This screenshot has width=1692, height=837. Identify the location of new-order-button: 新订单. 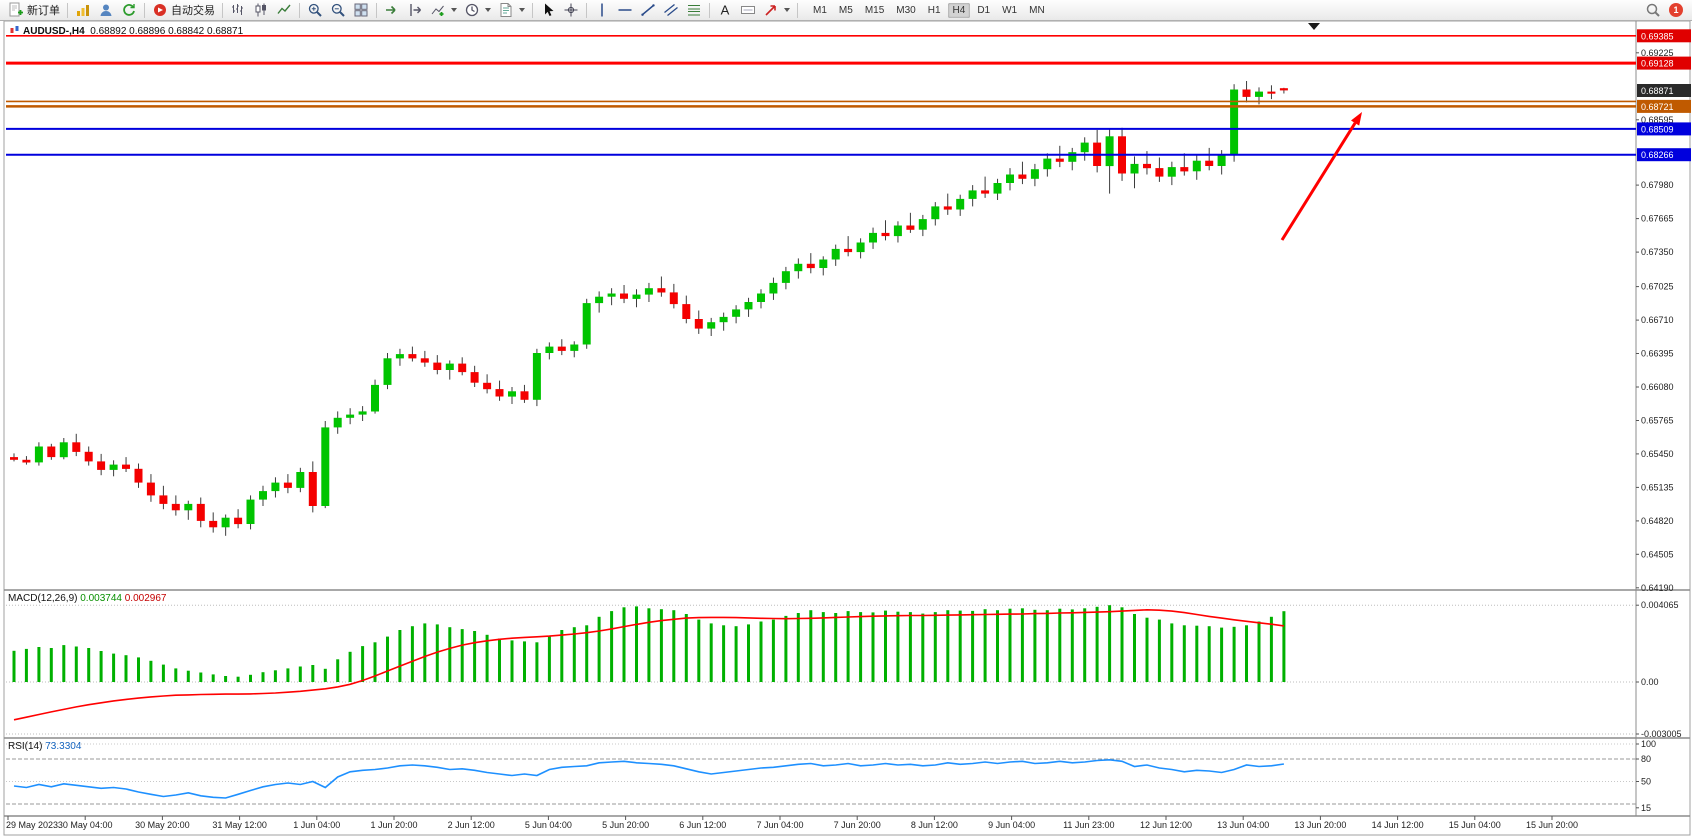
(34, 10).